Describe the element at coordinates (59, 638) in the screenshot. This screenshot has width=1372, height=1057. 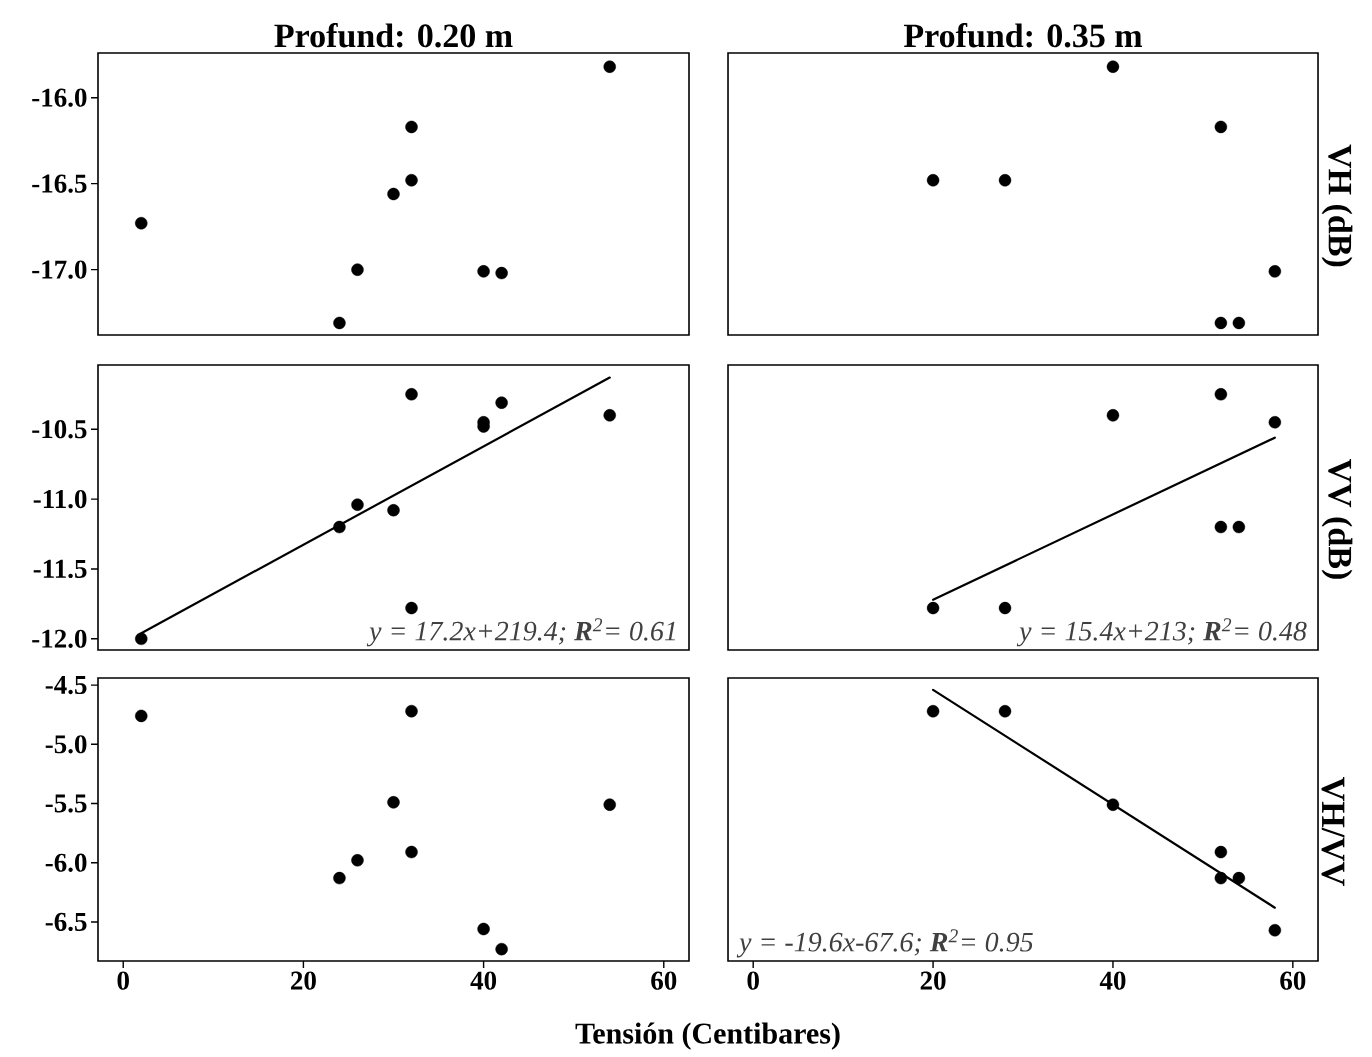
I see `y-tick-label: -12.0` at that location.